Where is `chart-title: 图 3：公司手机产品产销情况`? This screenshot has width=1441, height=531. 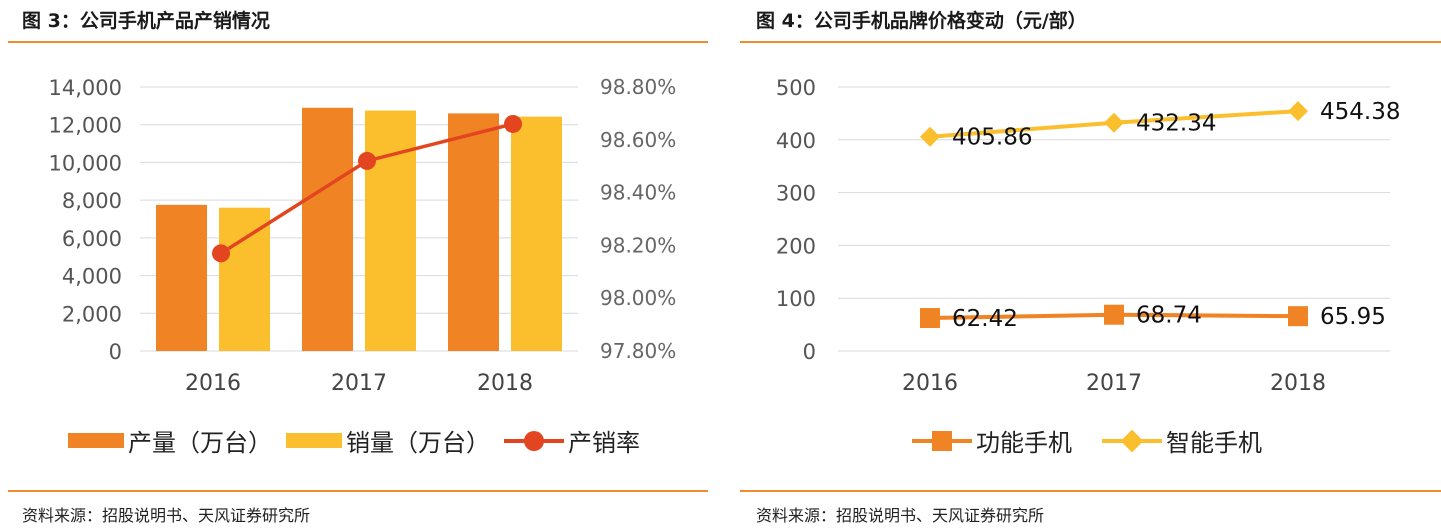 chart-title: 图 3：公司手机产品产销情况 is located at coordinates (146, 21).